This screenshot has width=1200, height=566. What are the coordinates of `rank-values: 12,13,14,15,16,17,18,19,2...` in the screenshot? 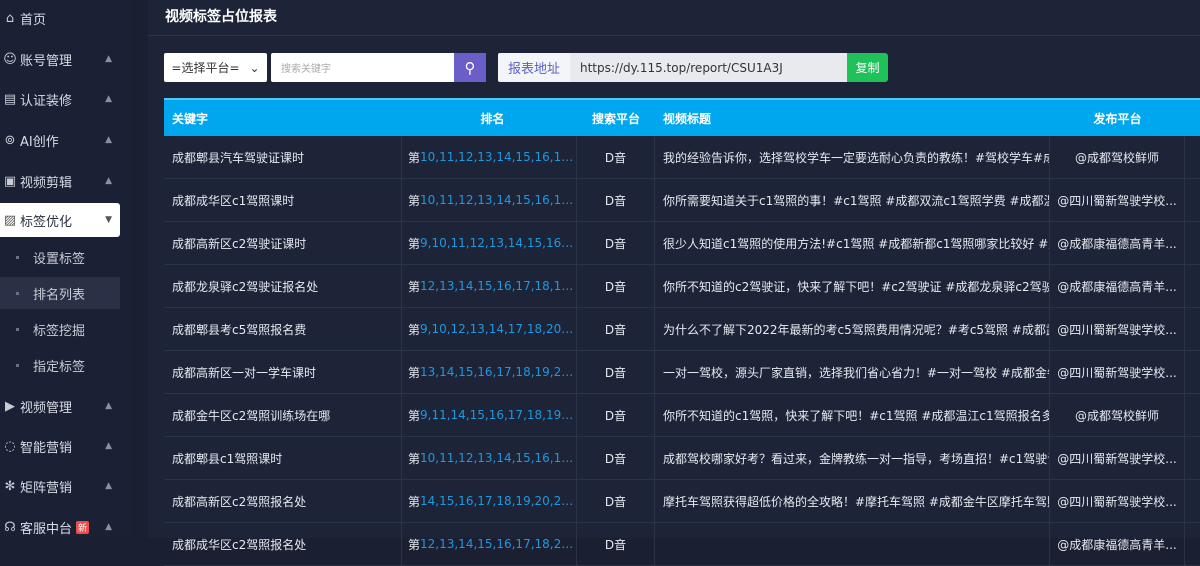 It's located at (498, 286).